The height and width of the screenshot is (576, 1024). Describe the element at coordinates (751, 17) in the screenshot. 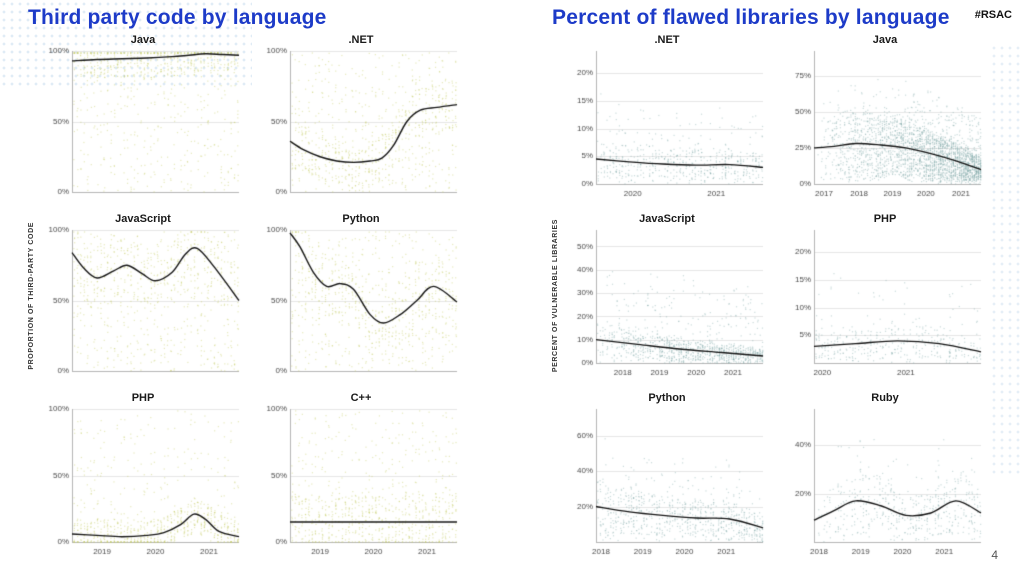

I see `right-panel-title: Percent of flawed libraries by language` at that location.